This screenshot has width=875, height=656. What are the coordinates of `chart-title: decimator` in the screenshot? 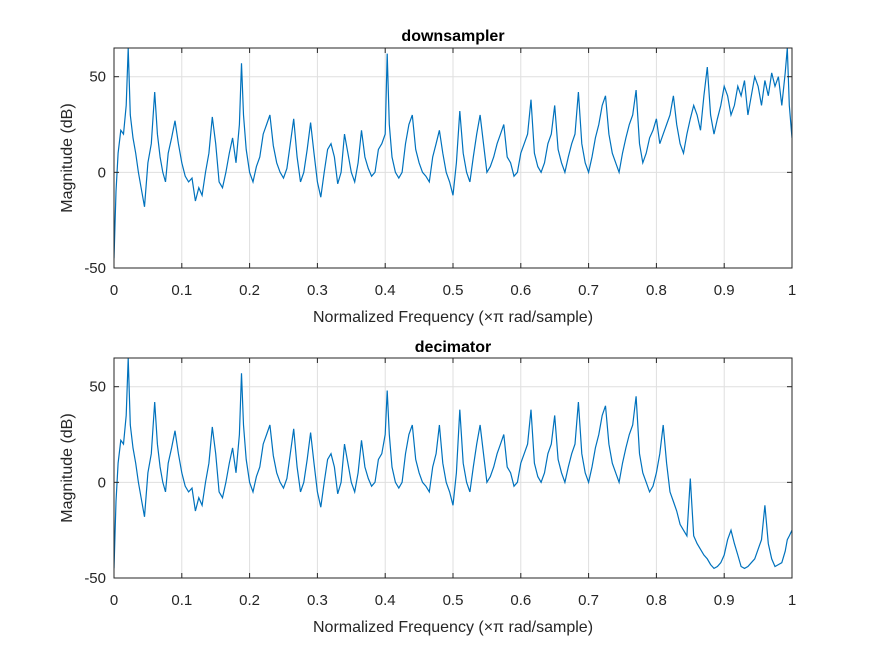 It's located at (453, 347).